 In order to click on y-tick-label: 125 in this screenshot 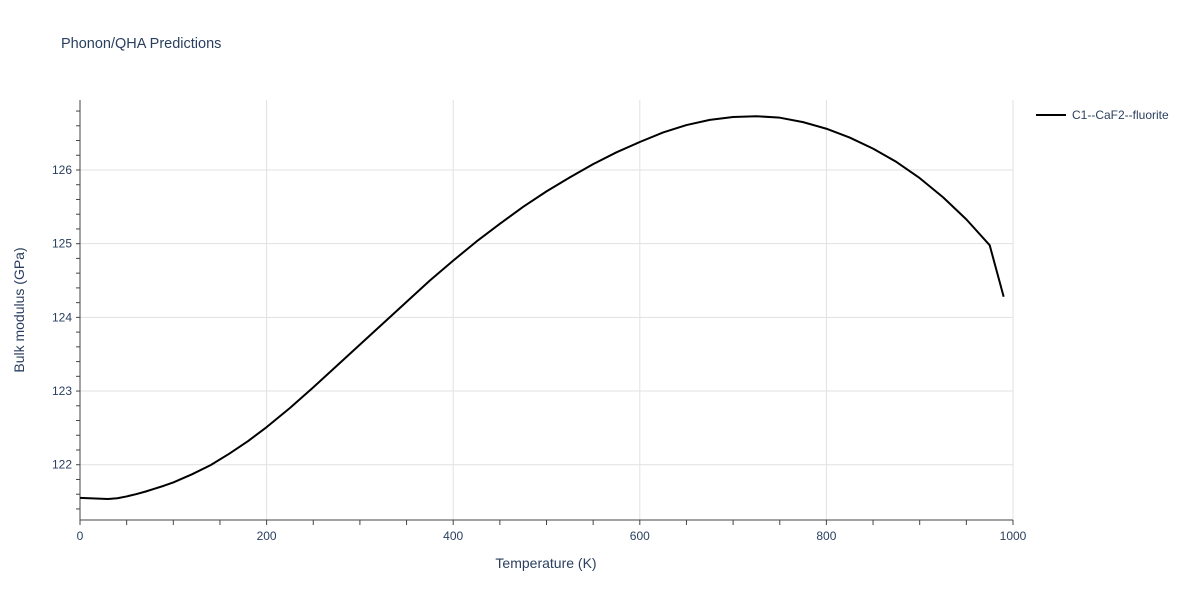, I will do `click(62, 244)`.